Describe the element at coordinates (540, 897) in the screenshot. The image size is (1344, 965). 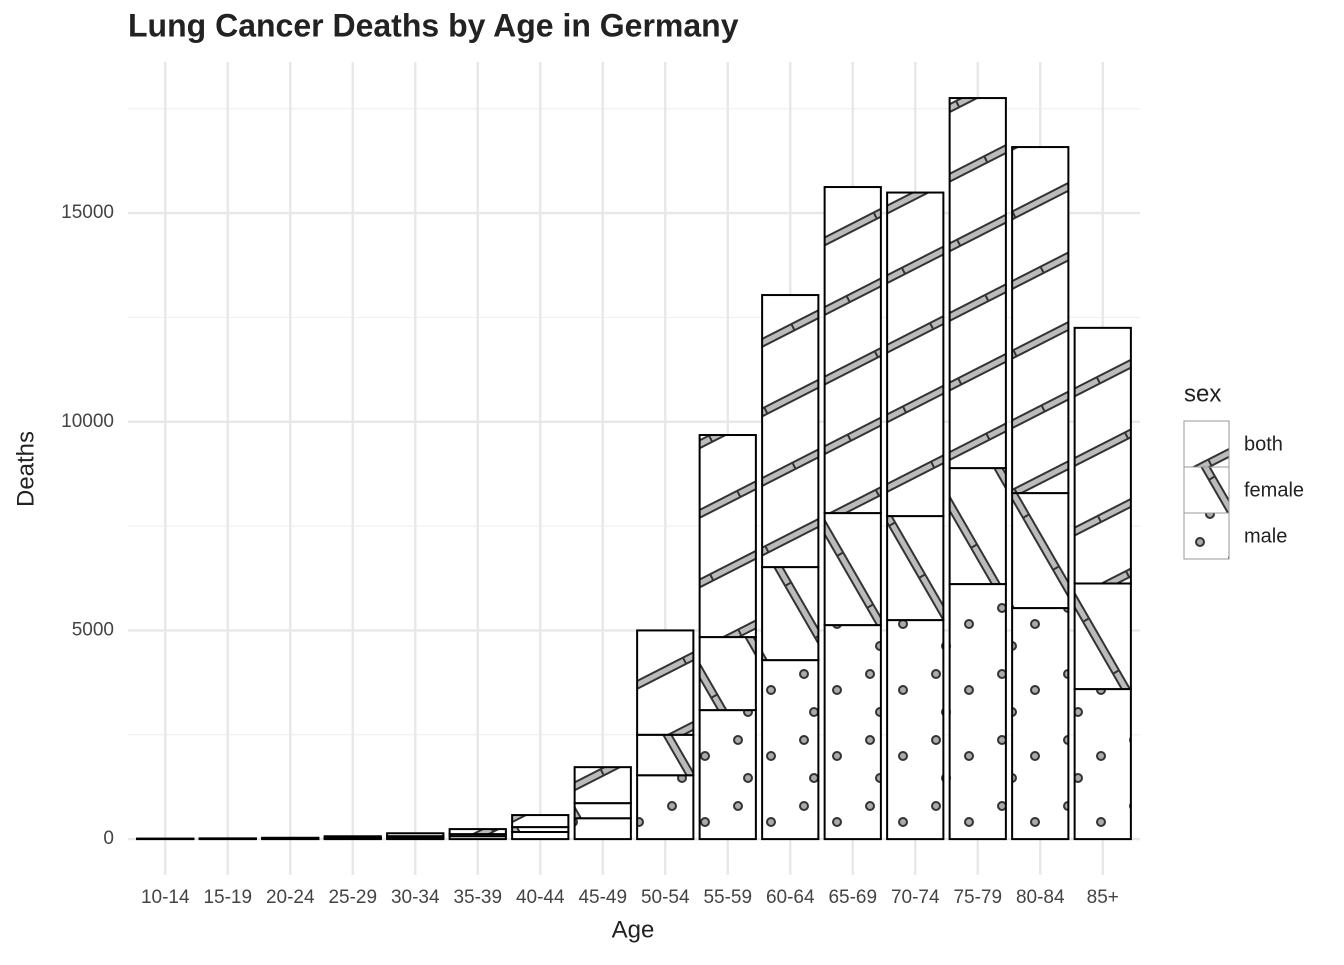
I see `x-tick-label: 40-44` at that location.